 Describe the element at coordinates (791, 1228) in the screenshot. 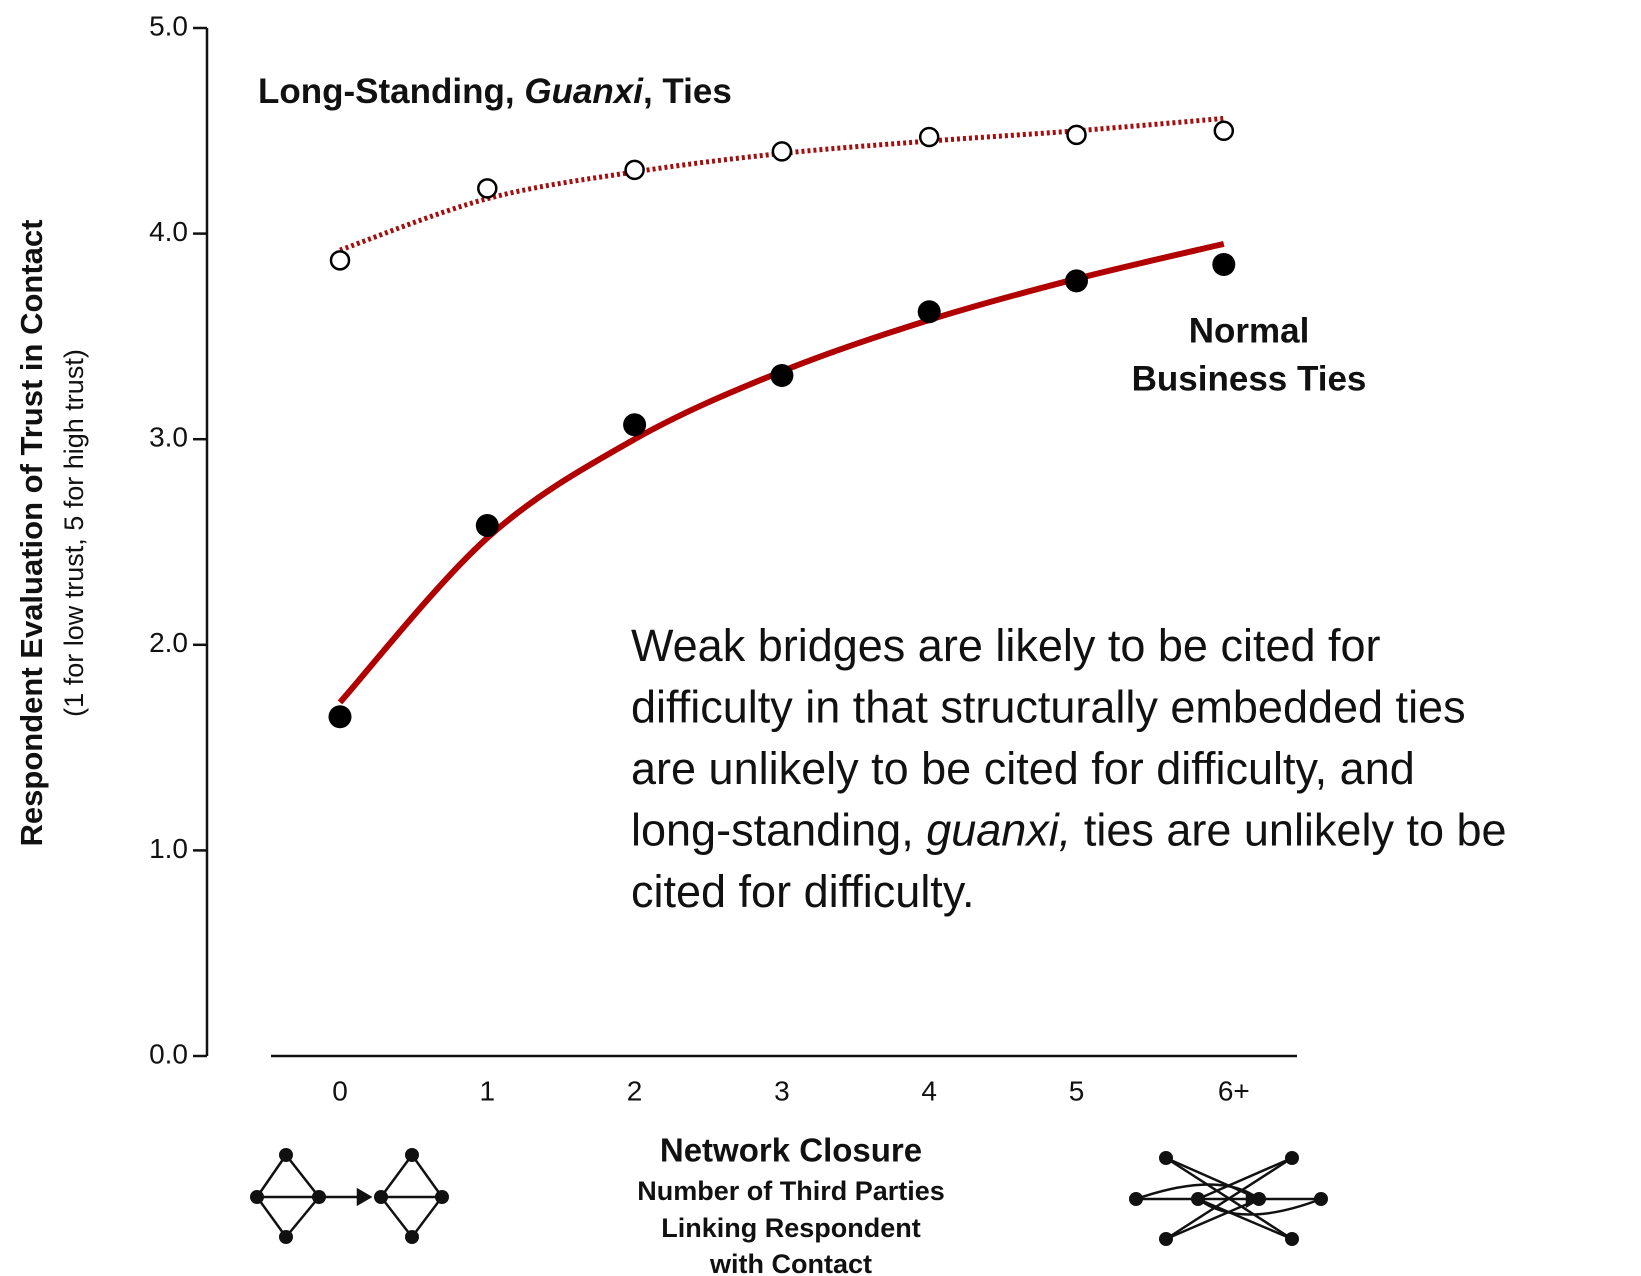

I see `x-axis-subtitle: Linking Respondent` at that location.